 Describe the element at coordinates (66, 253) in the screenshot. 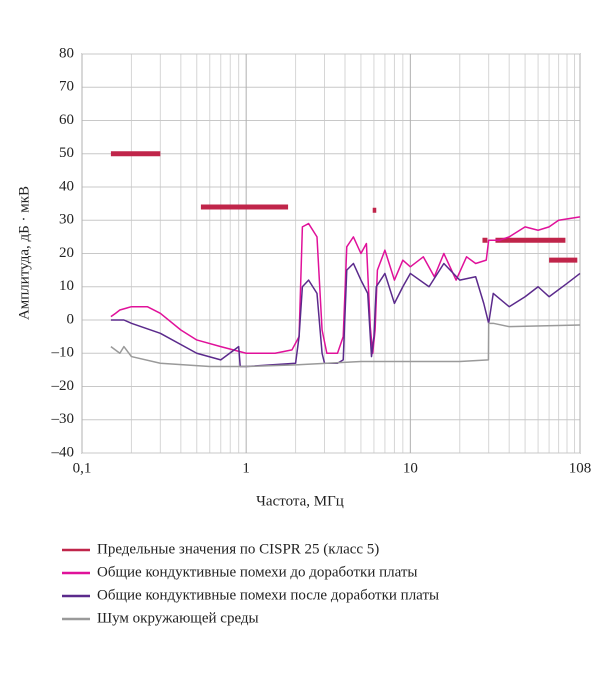

I see `y-tick-label: 20` at that location.